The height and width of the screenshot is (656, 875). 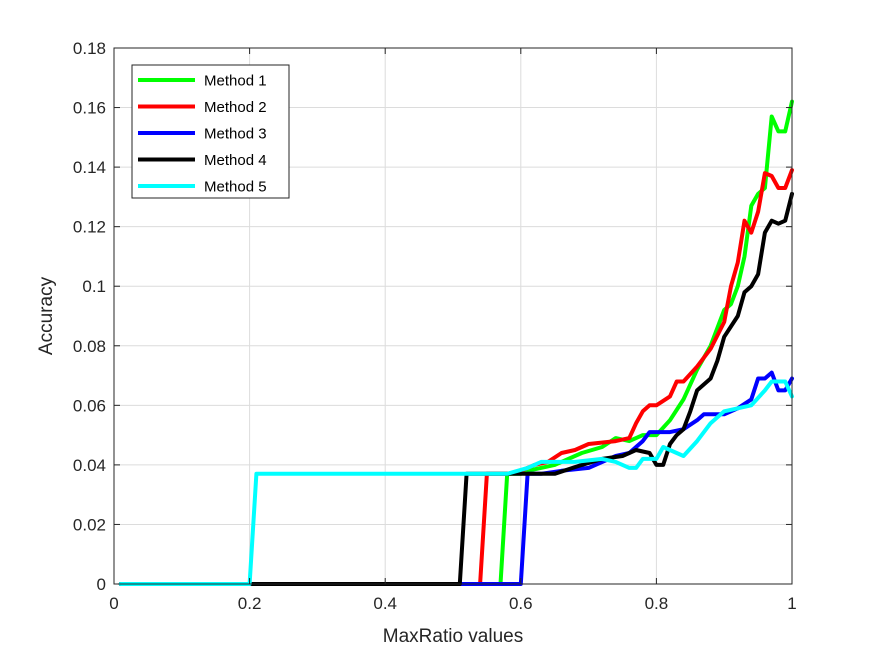 What do you see at coordinates (235, 160) in the screenshot?
I see `legend-label: Method 4` at bounding box center [235, 160].